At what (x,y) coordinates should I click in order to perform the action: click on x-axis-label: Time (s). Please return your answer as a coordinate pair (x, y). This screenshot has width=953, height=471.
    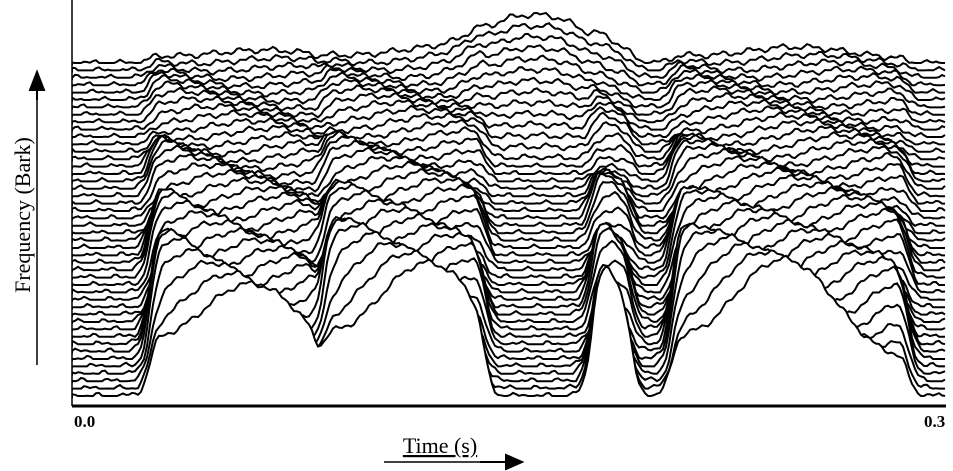
    Looking at the image, I should click on (440, 445).